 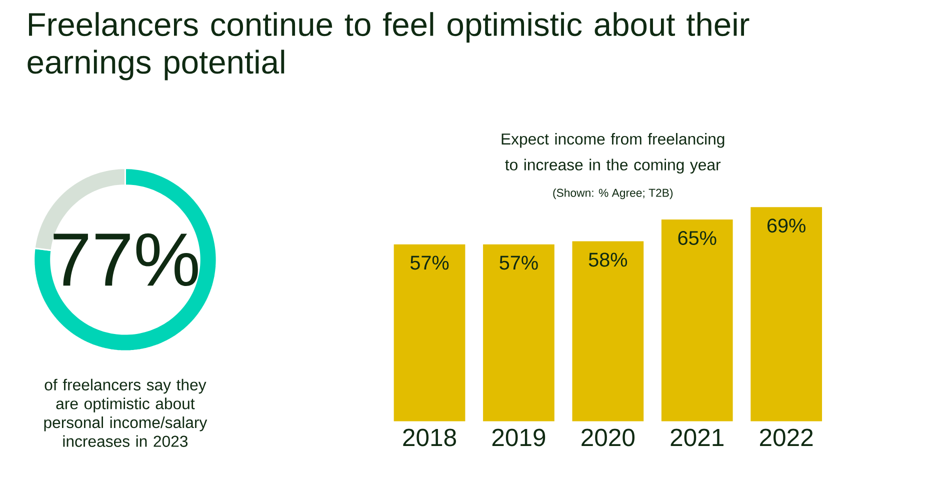 I want to click on x-tick-label: 2018, so click(x=429, y=437).